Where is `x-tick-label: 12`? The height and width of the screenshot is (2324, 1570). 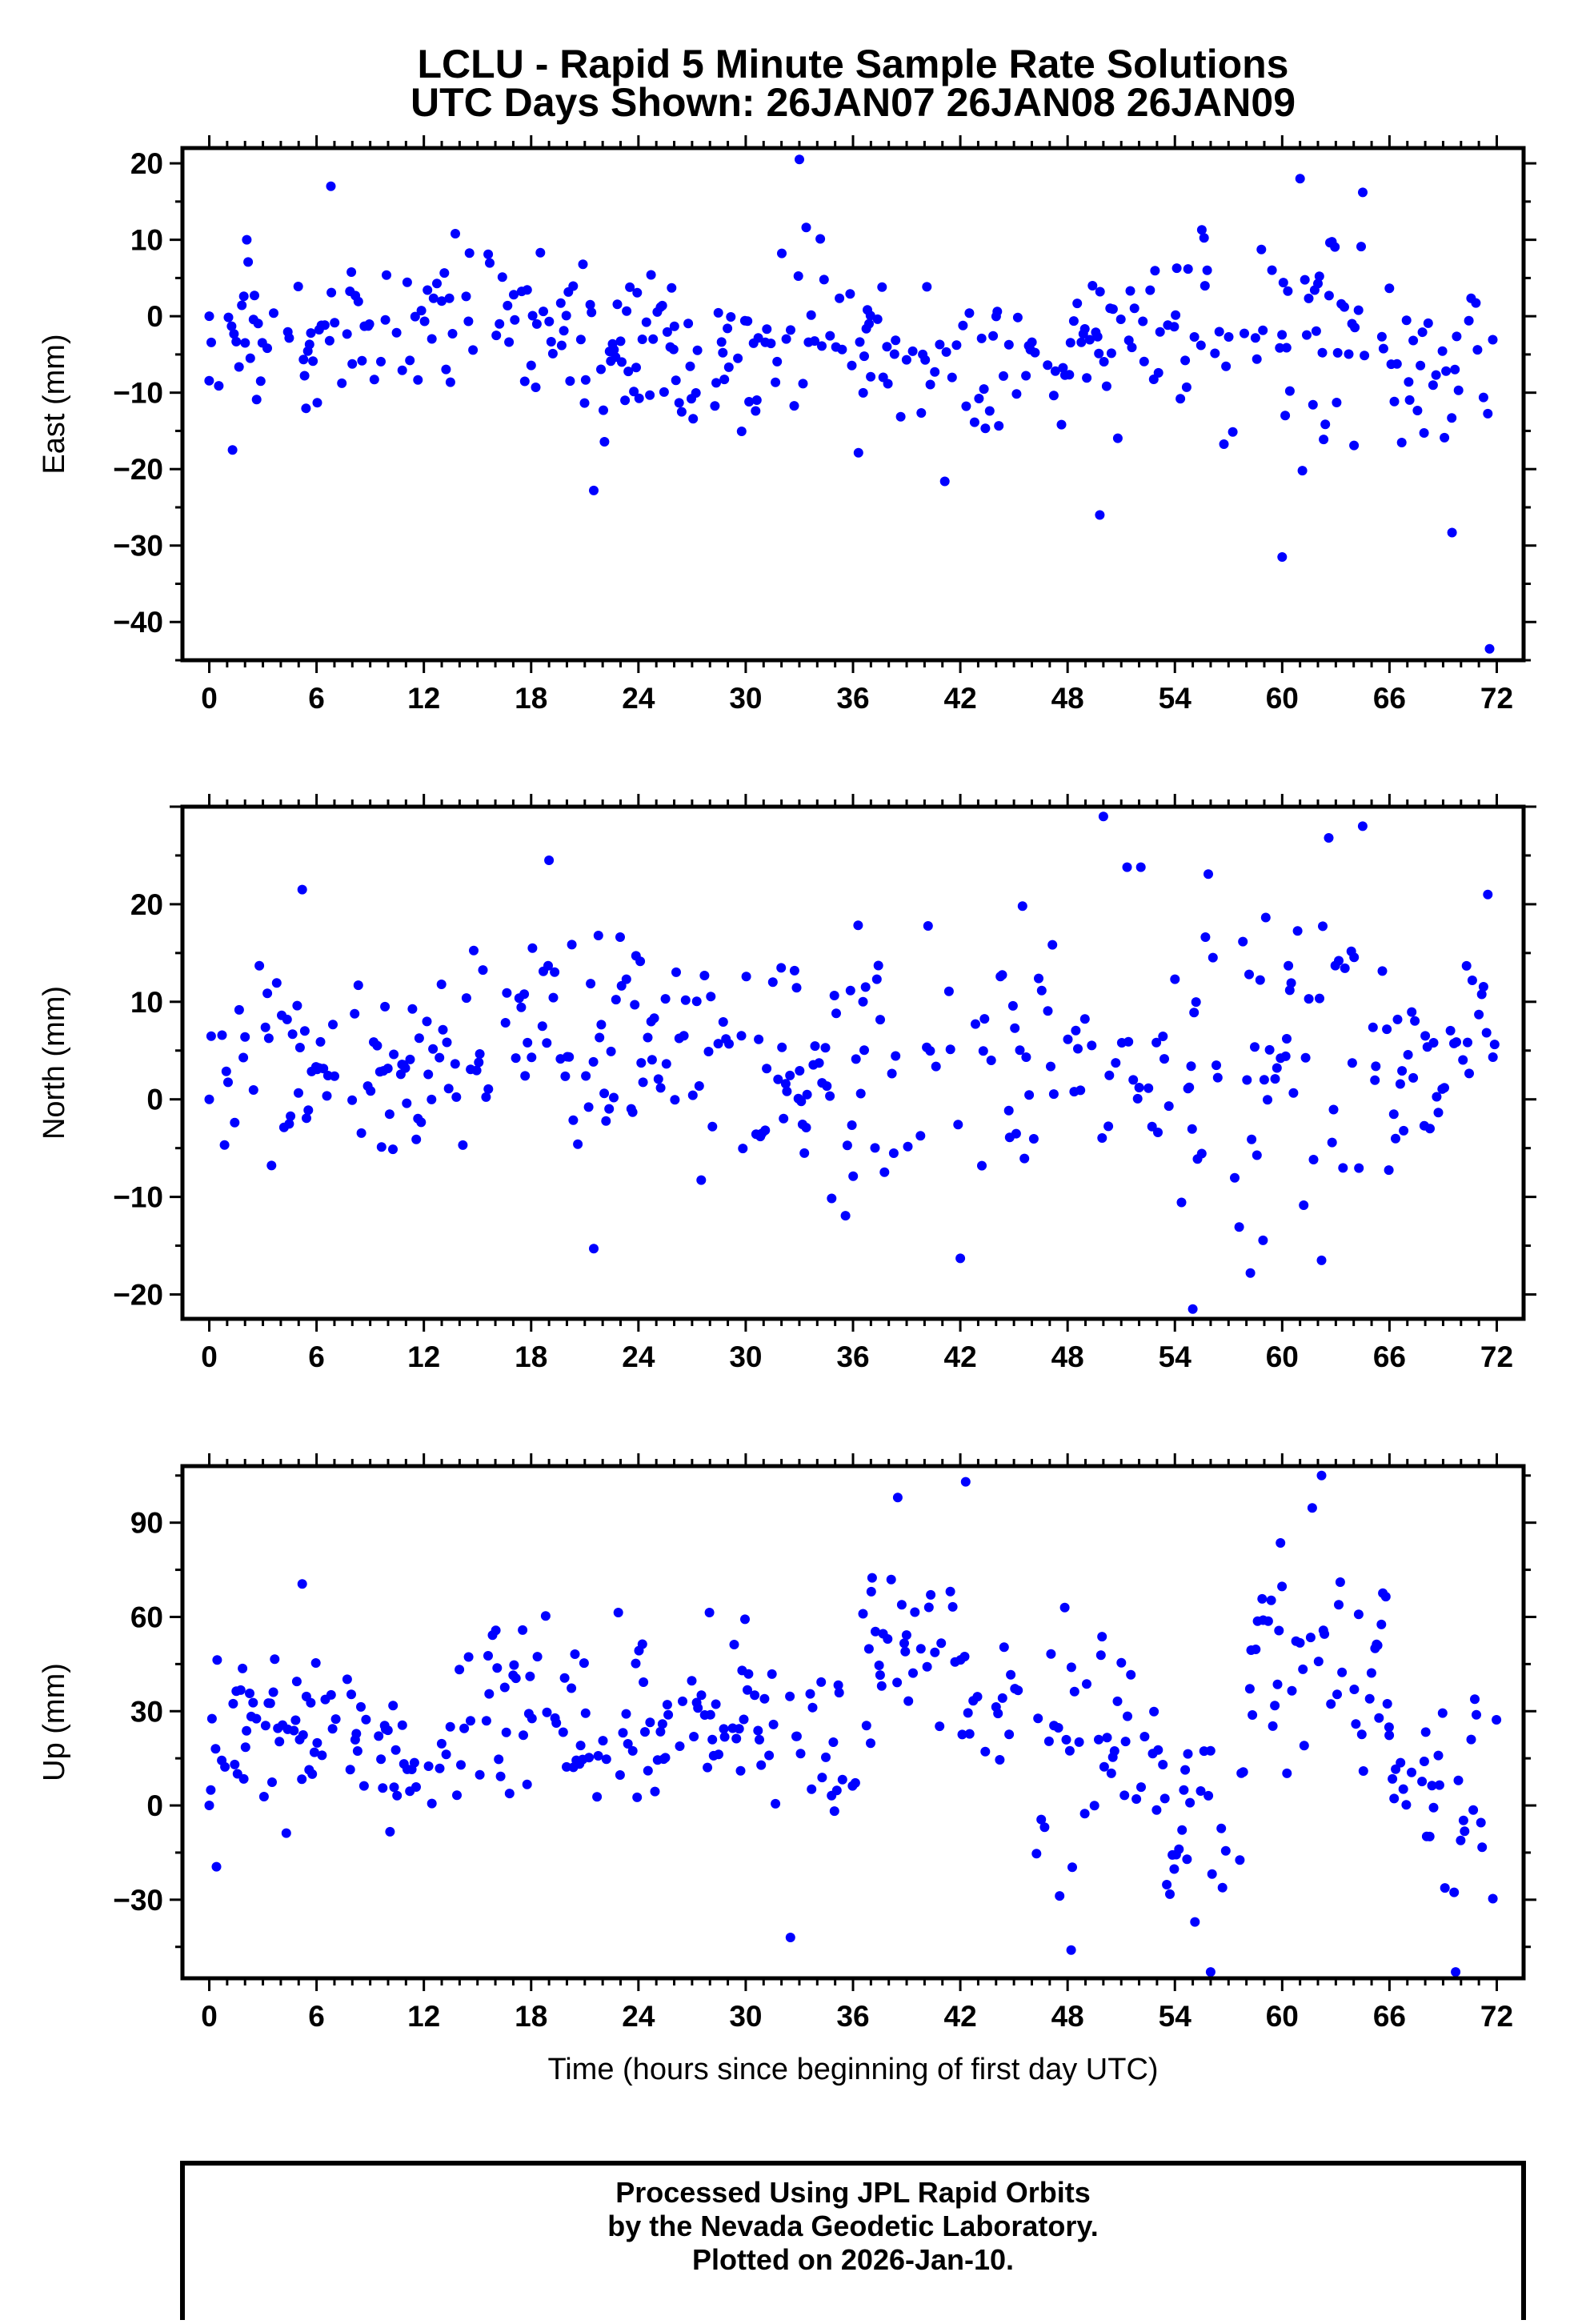
x-tick-label: 12 is located at coordinates (423, 699).